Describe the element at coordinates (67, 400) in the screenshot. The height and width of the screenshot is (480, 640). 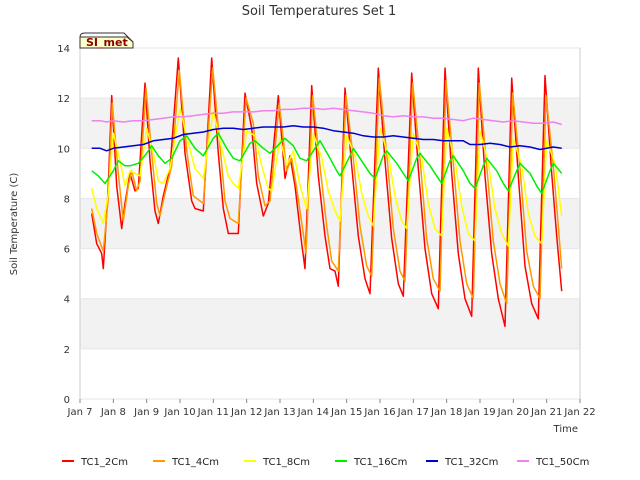
I see `y-tick-label: 0` at that location.